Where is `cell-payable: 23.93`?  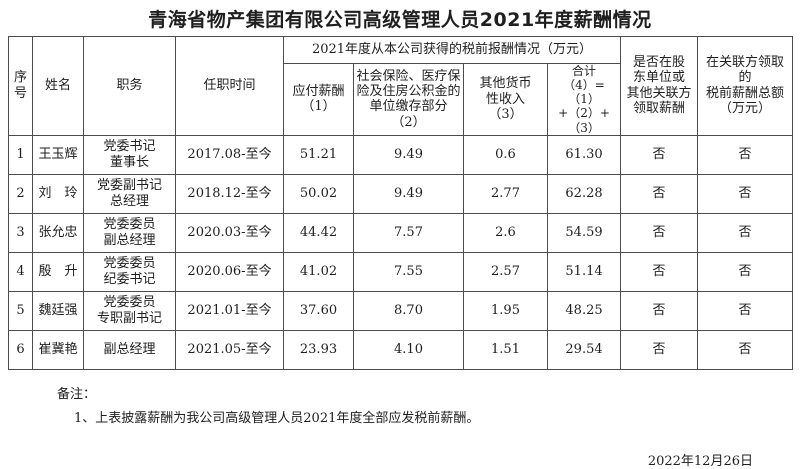 cell-payable: 23.93 is located at coordinates (318, 349).